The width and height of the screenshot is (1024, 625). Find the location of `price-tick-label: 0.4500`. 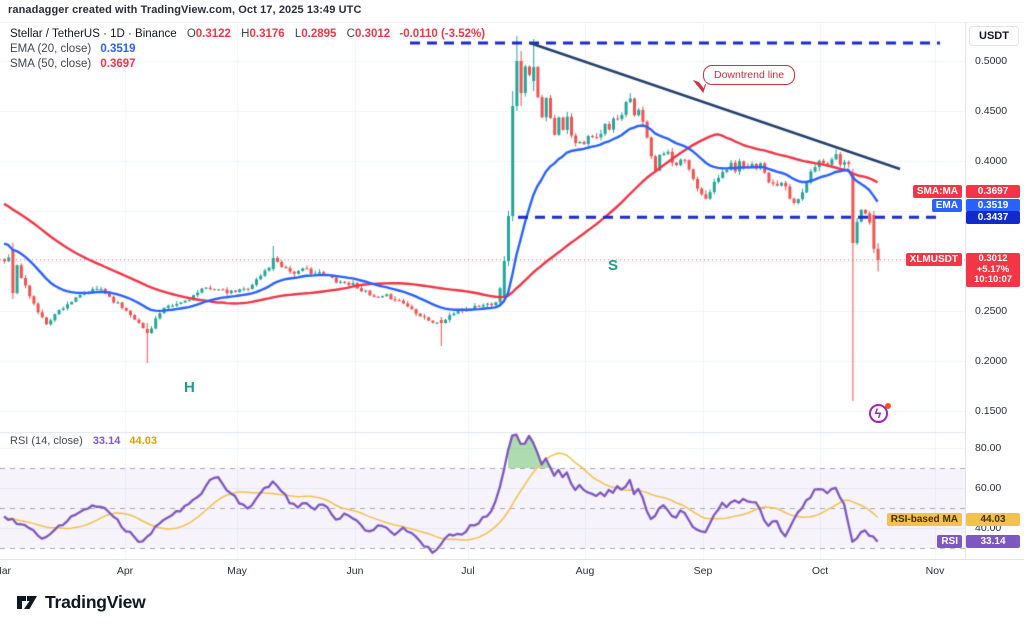

price-tick-label: 0.4500 is located at coordinates (991, 111).